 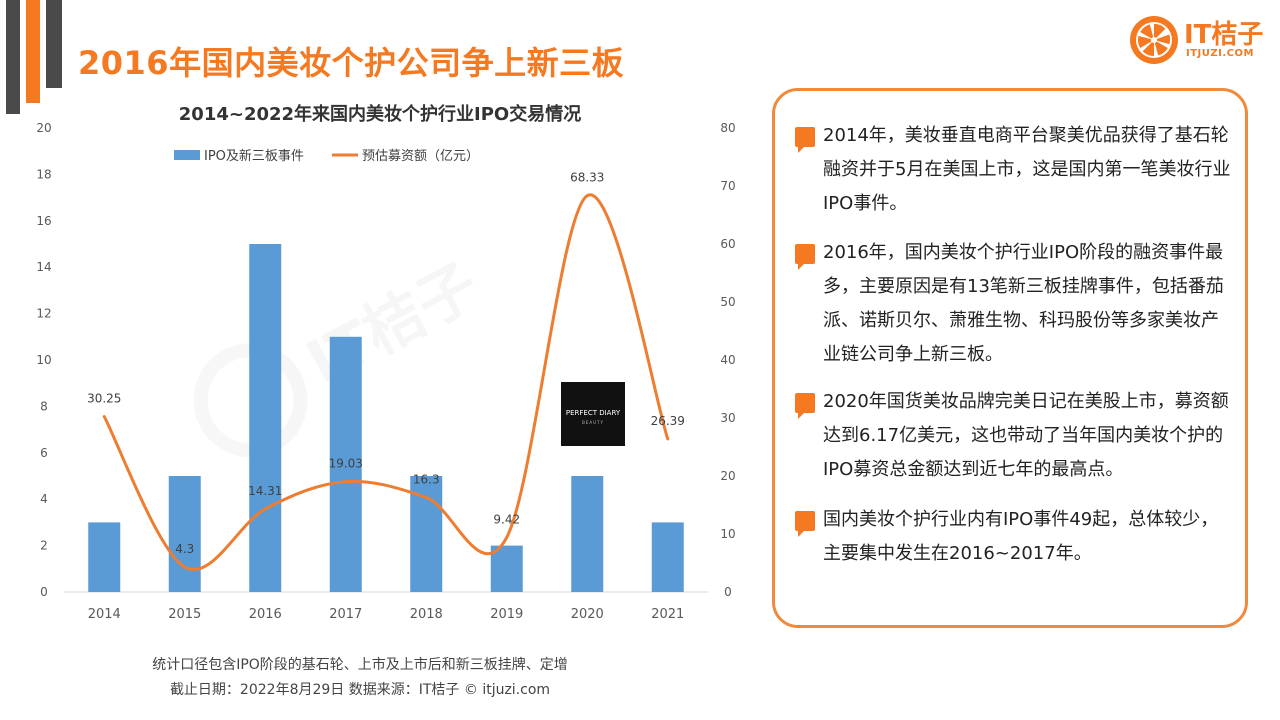 I want to click on line-data-label: 9.42, so click(x=506, y=519).